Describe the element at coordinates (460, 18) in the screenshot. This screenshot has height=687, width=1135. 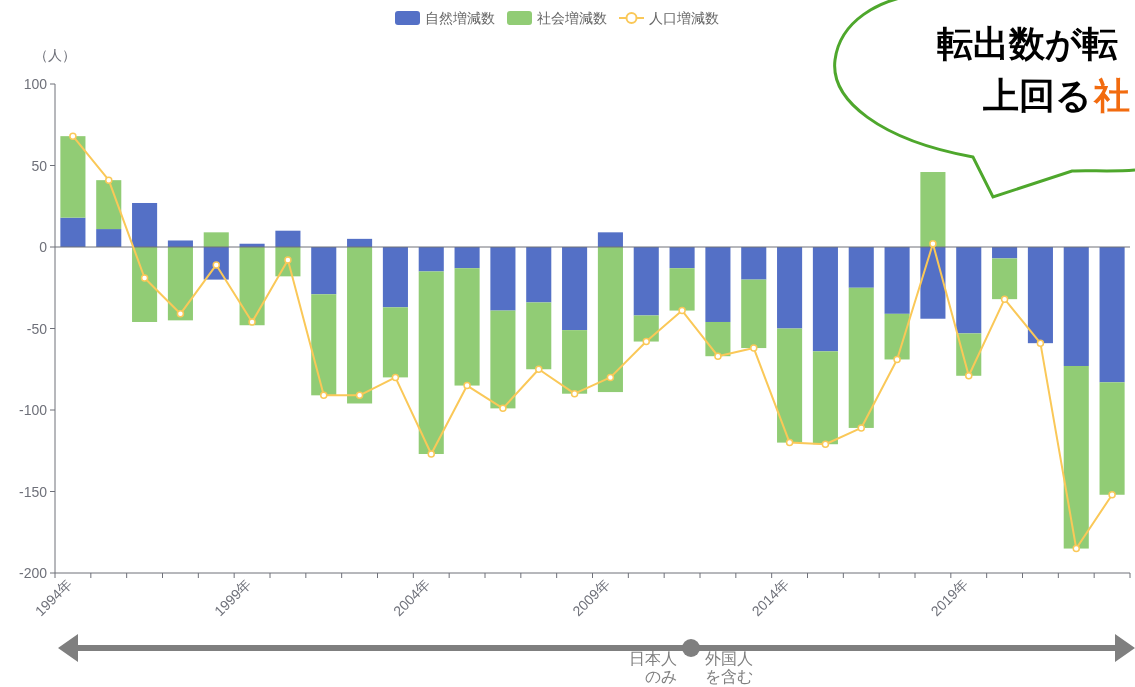
I see `legend-label: 自然増減数` at that location.